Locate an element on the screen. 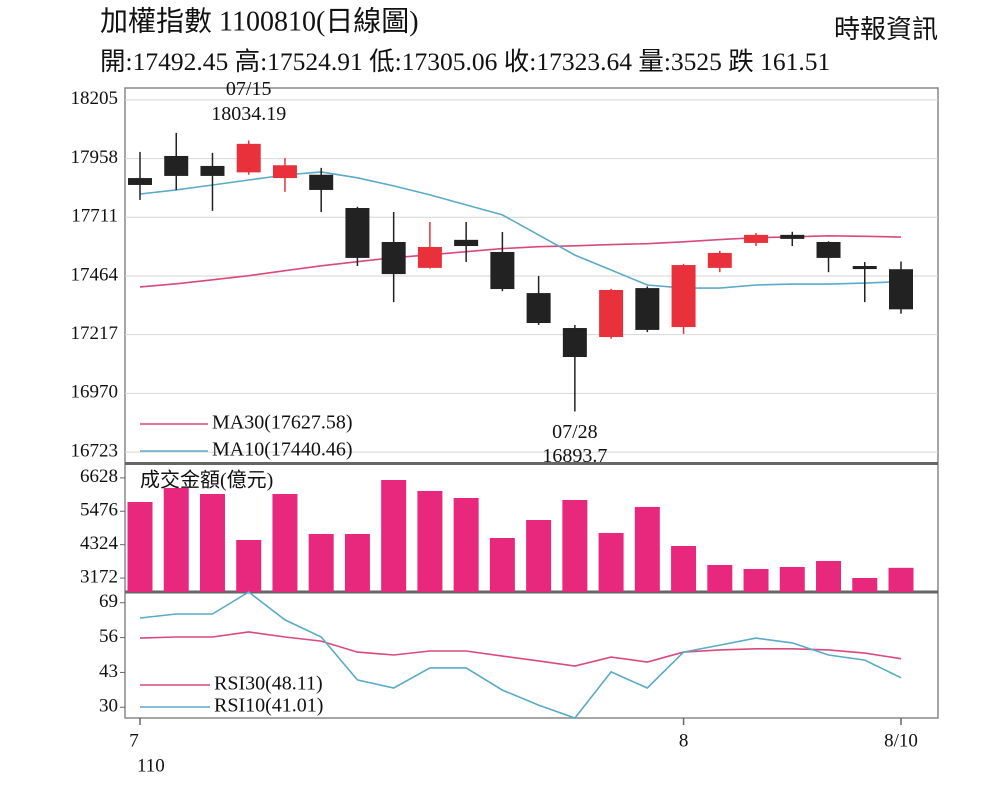 The height and width of the screenshot is (801, 1000). y-tick-label: 4324 is located at coordinates (99, 543).